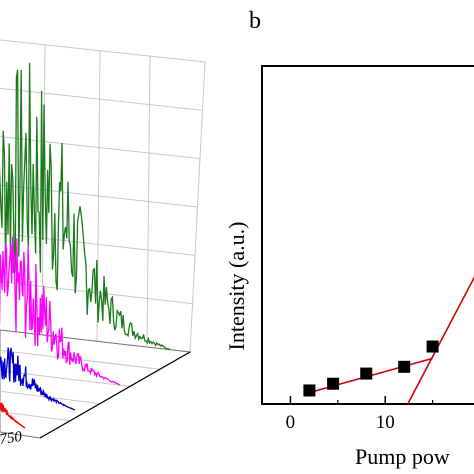 The width and height of the screenshot is (474, 474). Describe the element at coordinates (236, 286) in the screenshot. I see `y-axis-label: Intensity (a.u.)` at that location.